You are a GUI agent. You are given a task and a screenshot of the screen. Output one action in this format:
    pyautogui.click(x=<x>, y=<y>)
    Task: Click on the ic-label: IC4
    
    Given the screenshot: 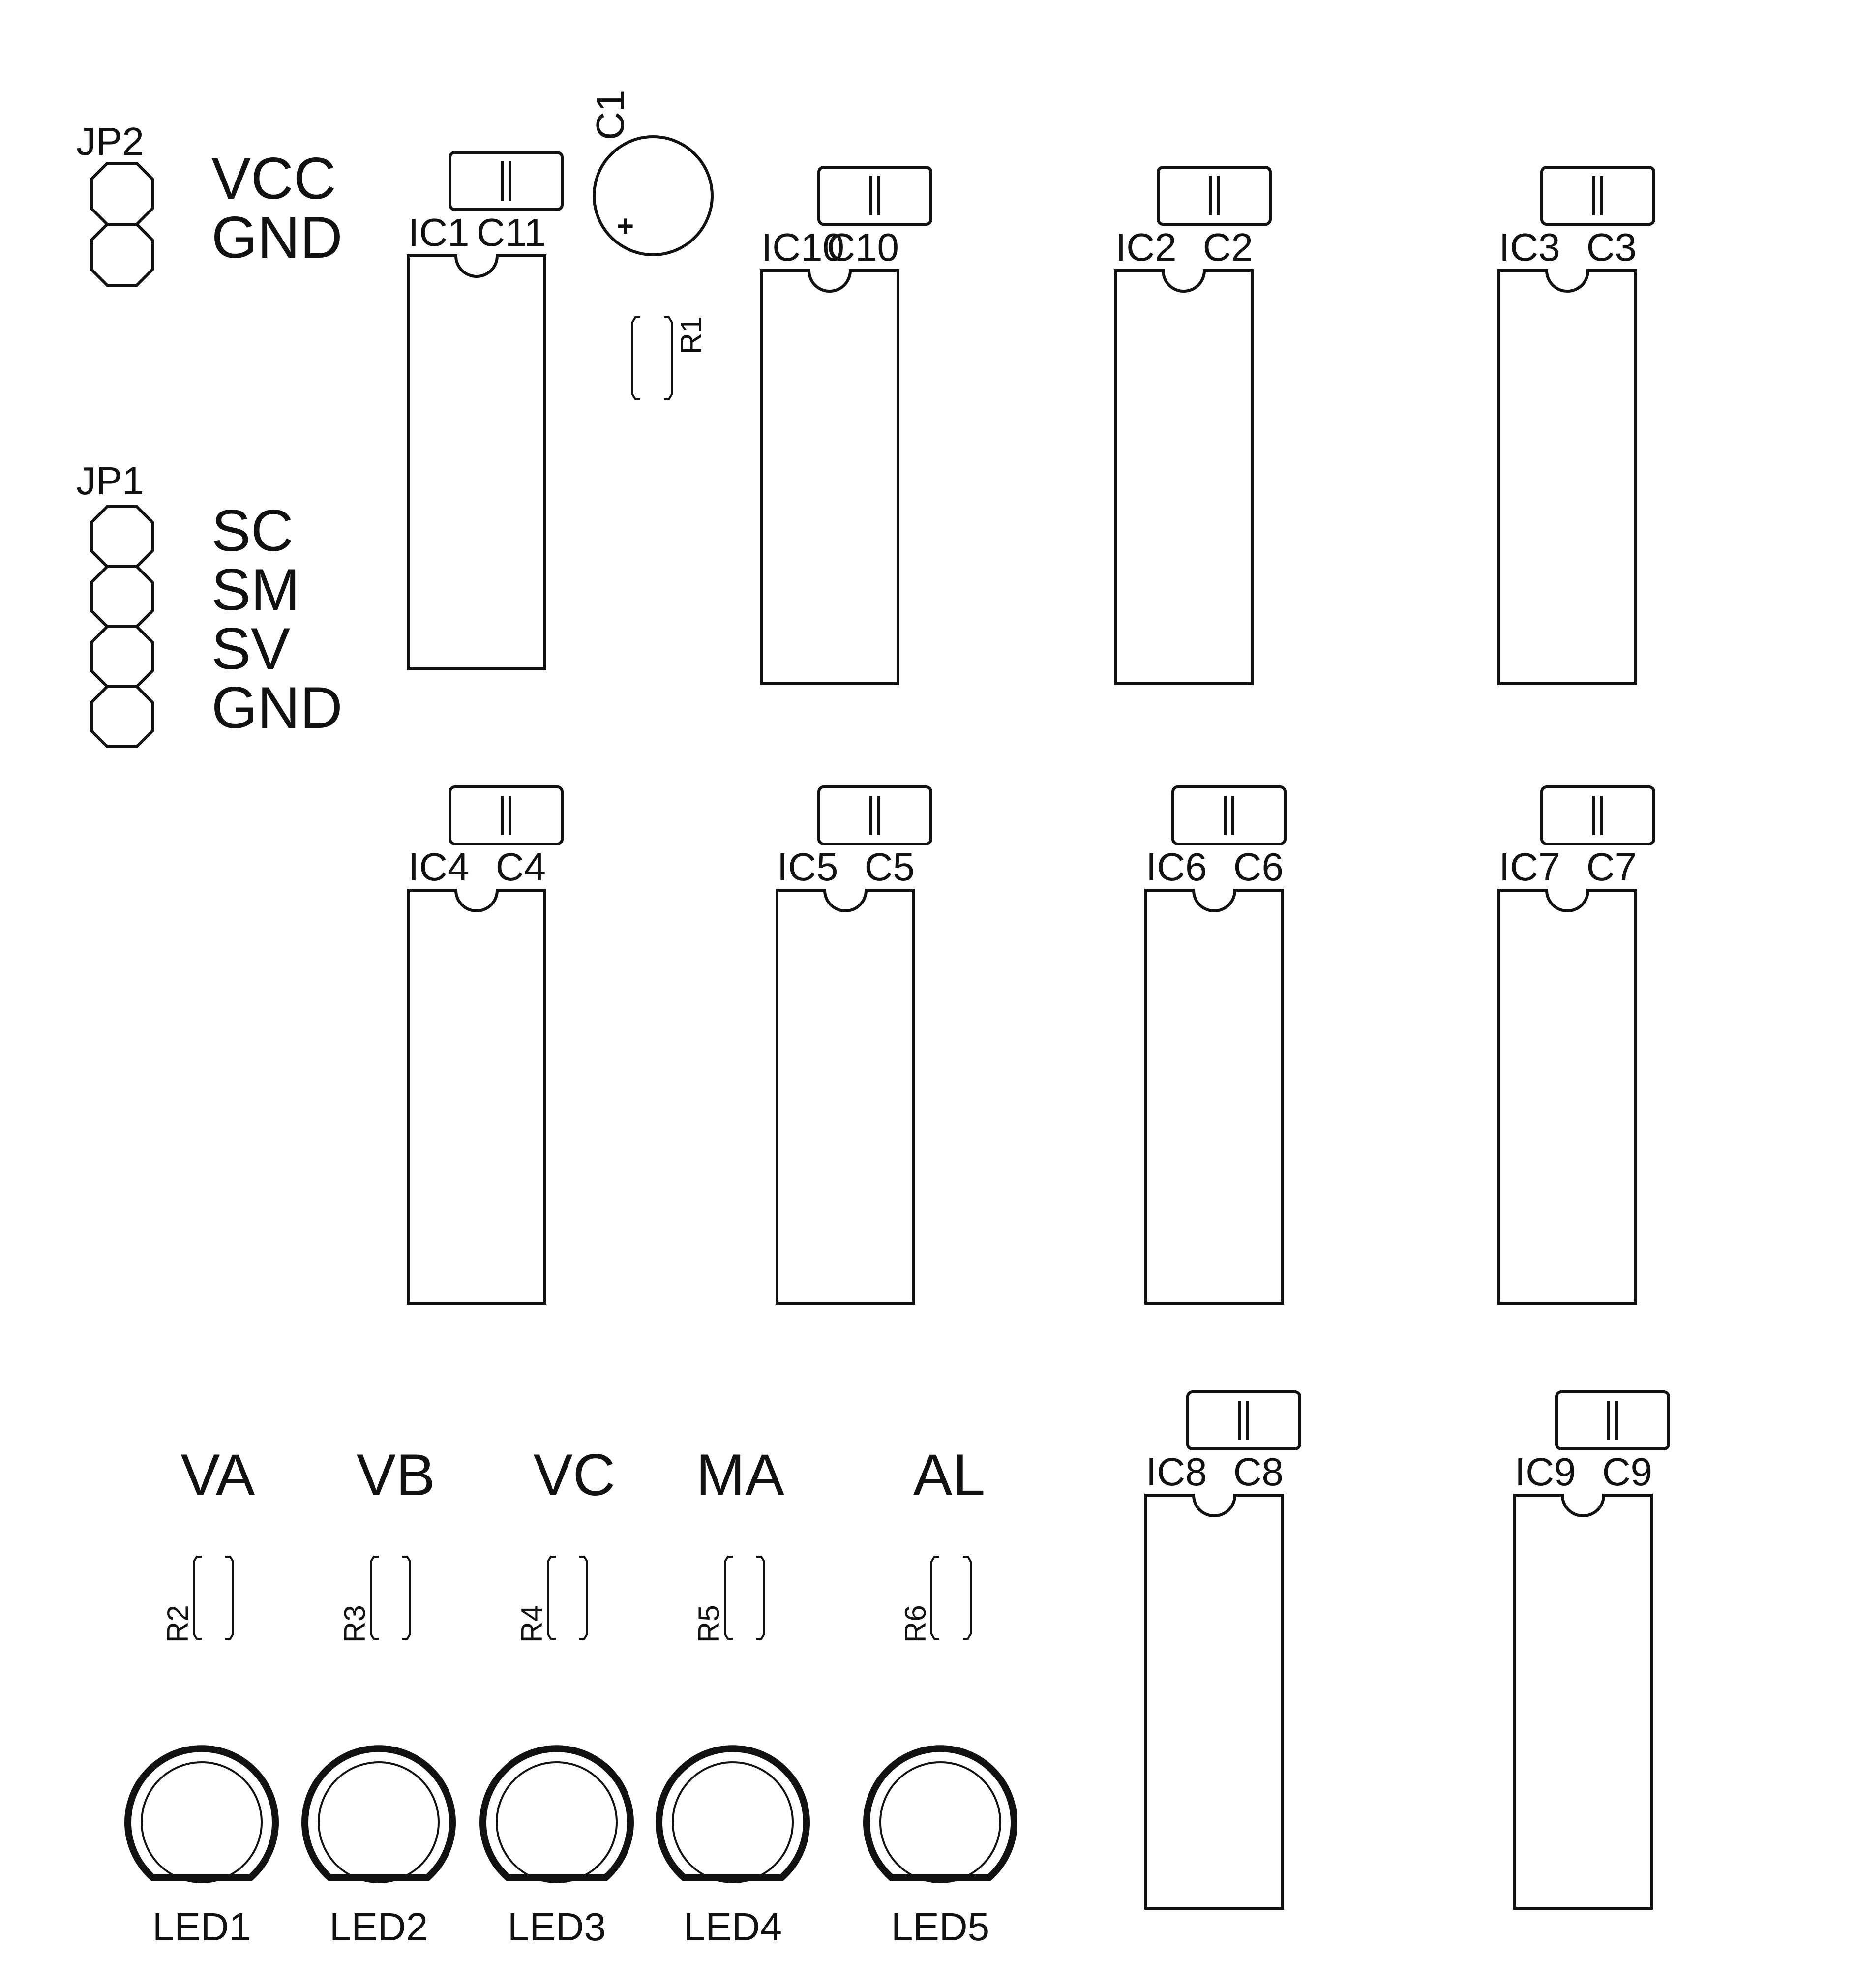 What is the action you would take?
    pyautogui.click(x=439, y=867)
    